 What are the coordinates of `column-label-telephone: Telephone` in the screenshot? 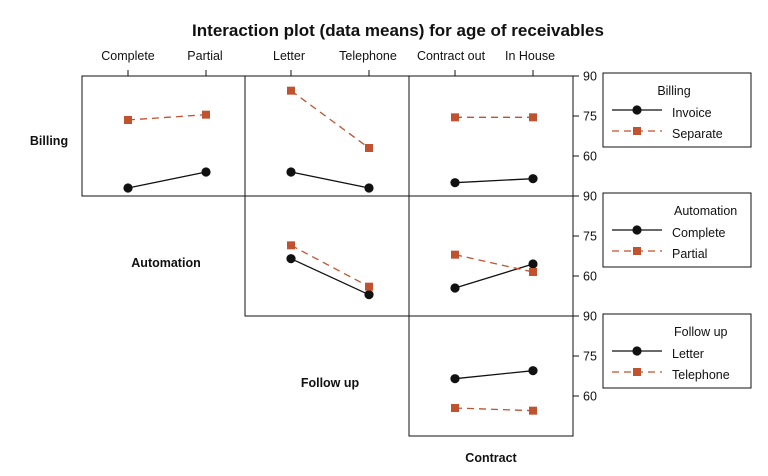 It's located at (368, 56).